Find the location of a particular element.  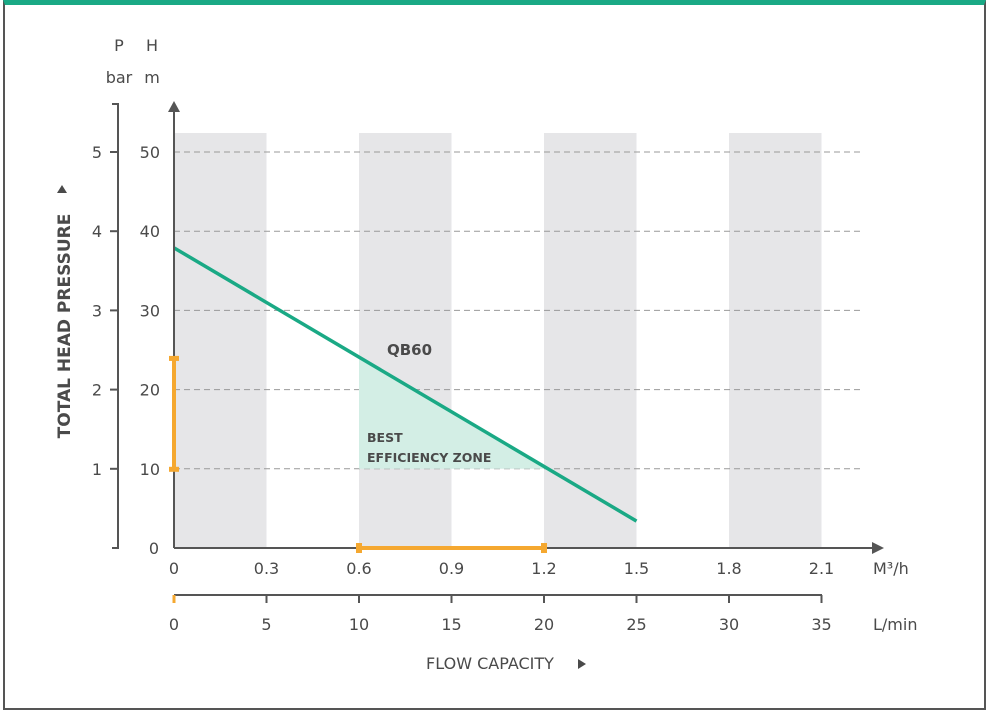

y-tick-label: 10 is located at coordinates (150, 469).